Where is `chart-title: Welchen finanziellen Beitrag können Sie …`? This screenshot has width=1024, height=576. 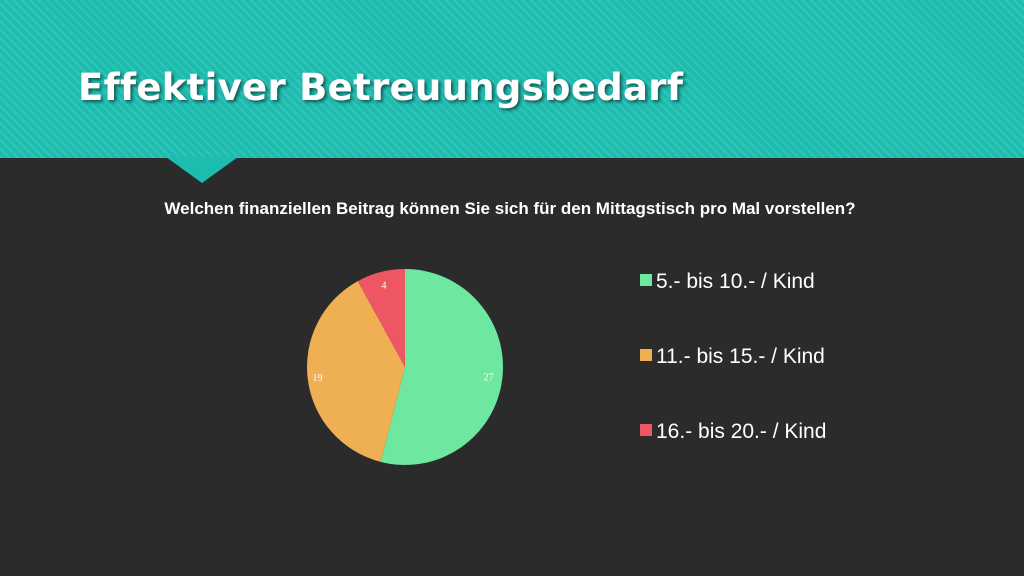
chart-title: Welchen finanziellen Beitrag können Sie … is located at coordinates (510, 208).